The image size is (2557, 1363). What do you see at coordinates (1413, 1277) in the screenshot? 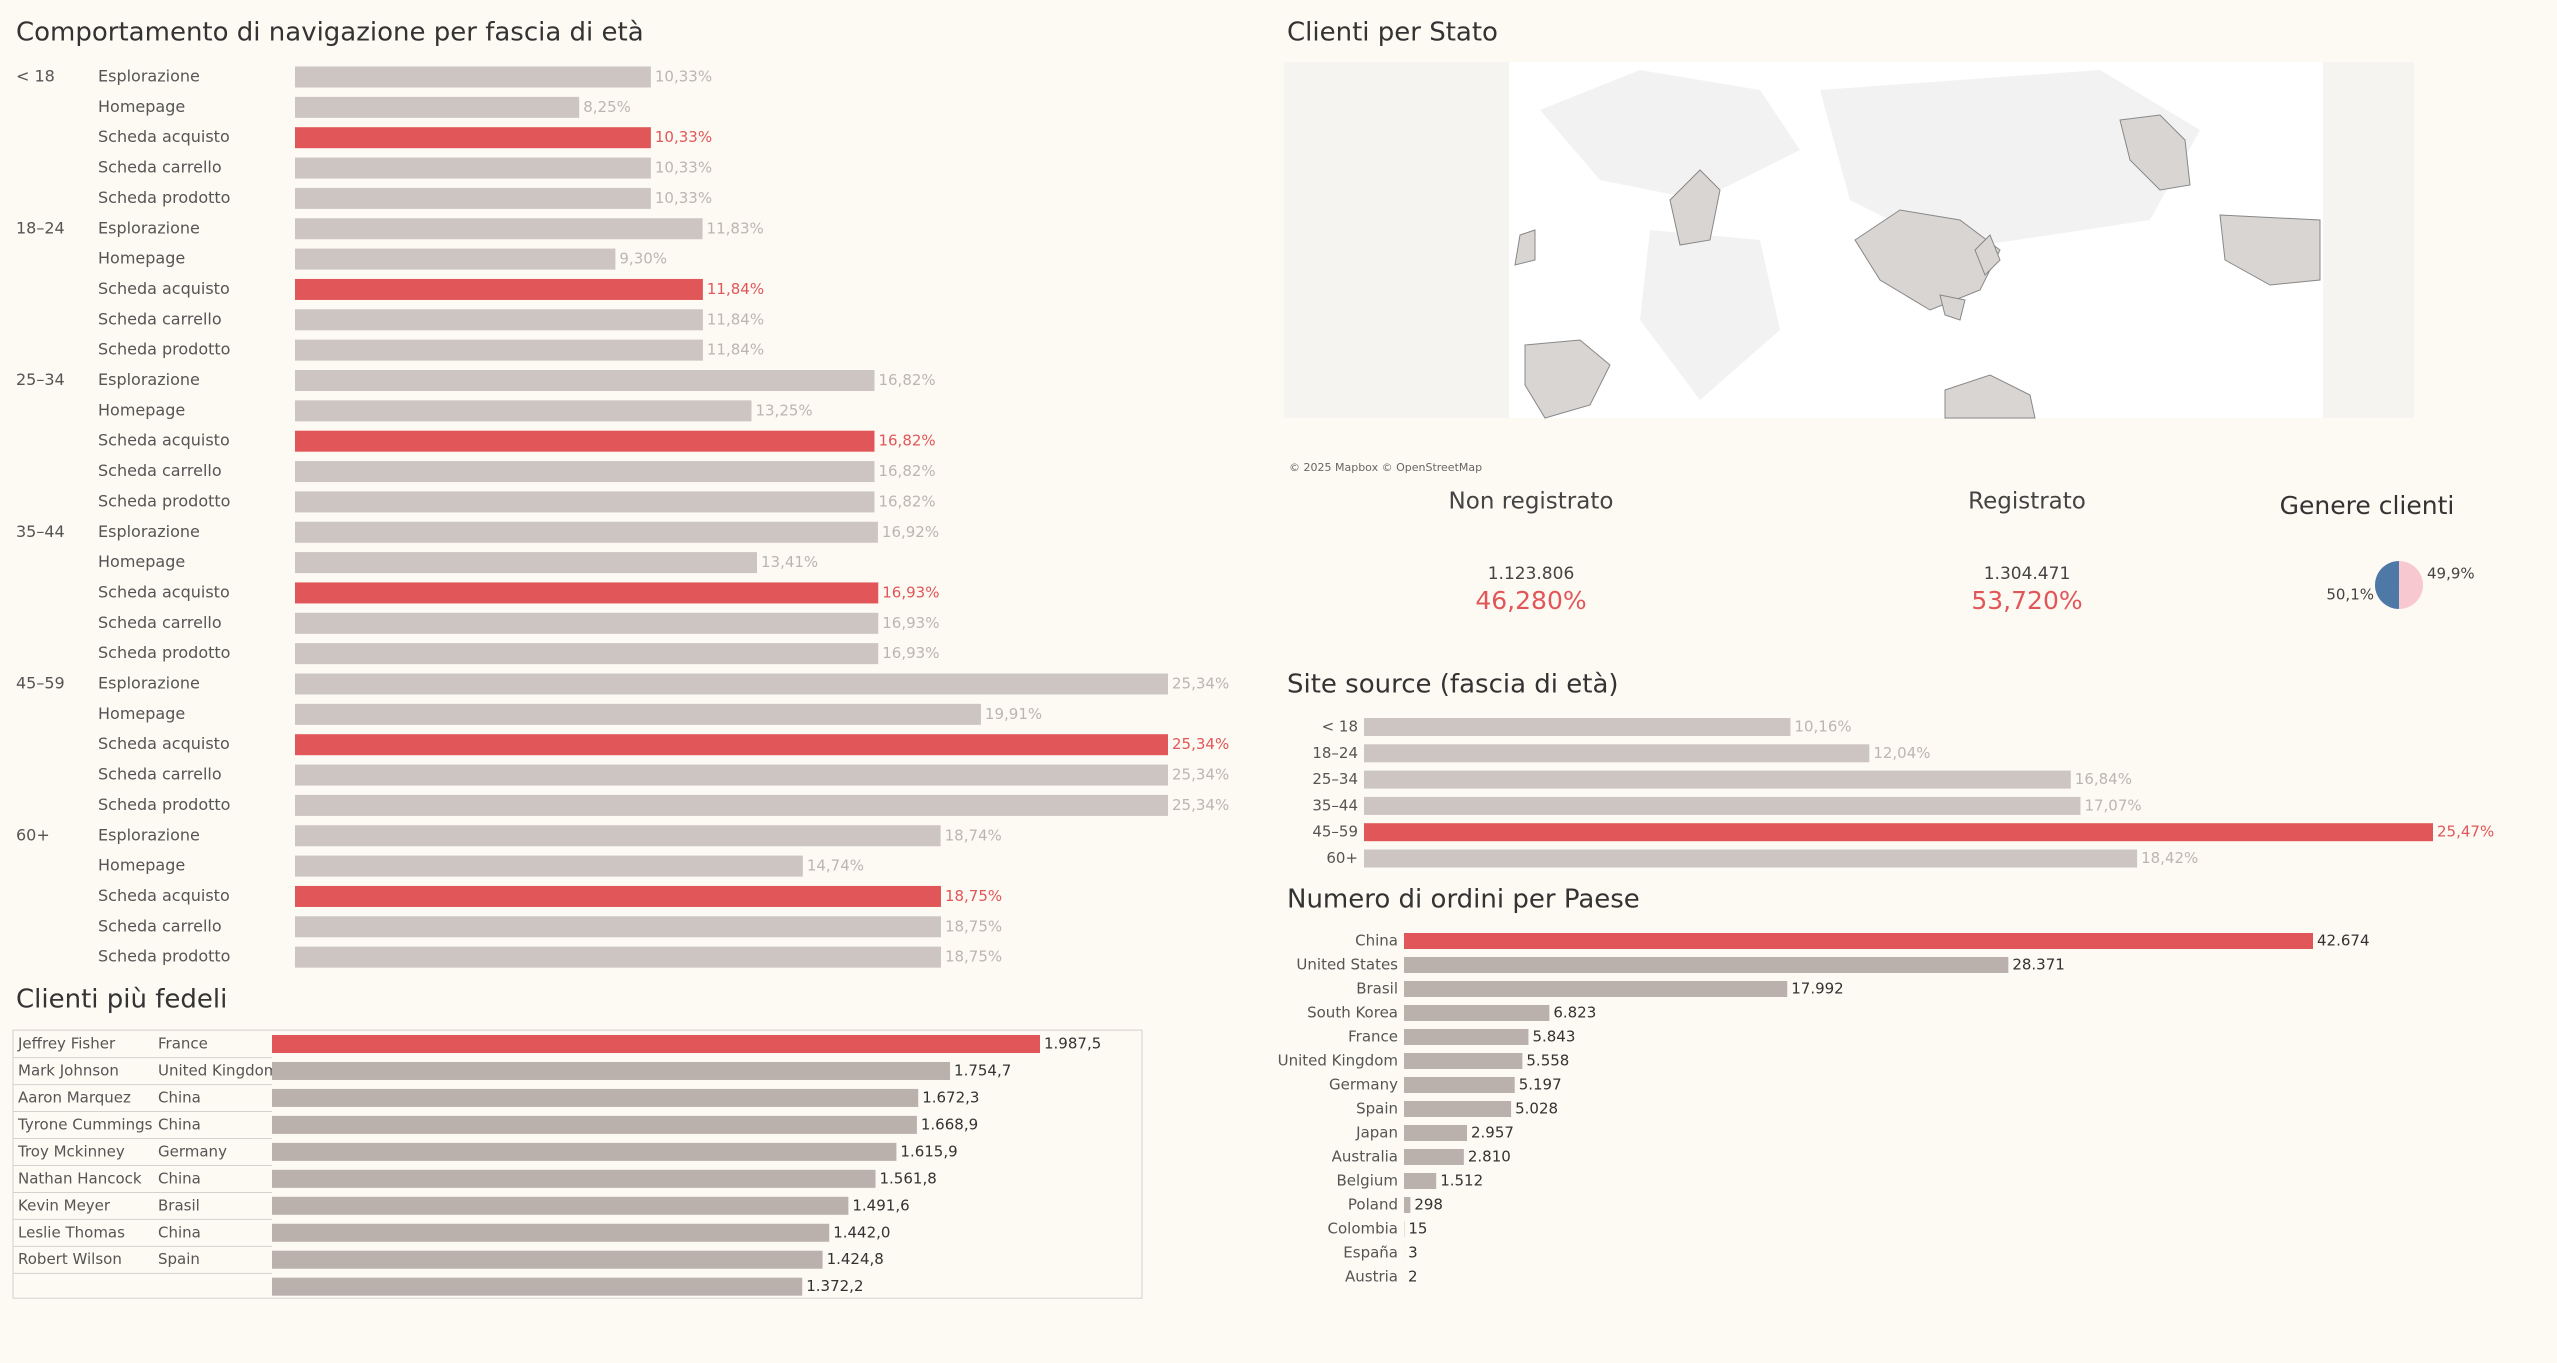
I see `value-label: 2` at bounding box center [1413, 1277].